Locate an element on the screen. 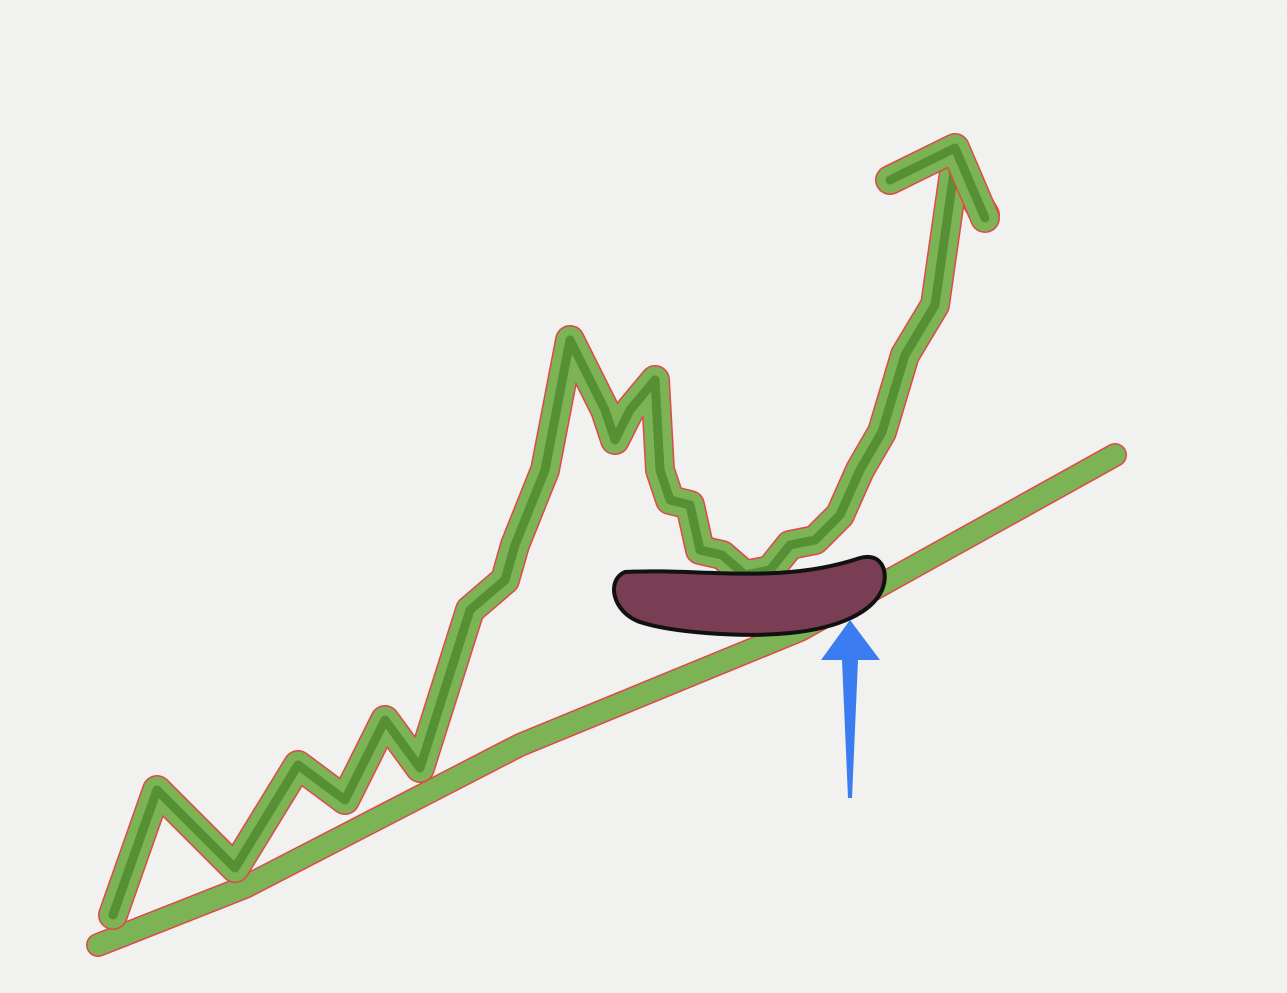 The height and width of the screenshot is (993, 1287). highlight-zone is located at coordinates (749, 595).